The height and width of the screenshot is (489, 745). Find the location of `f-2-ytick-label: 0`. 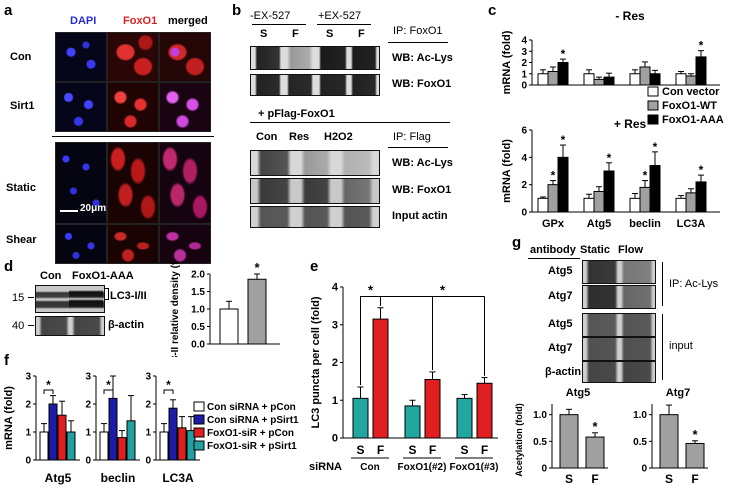

f-2-ytick-label: 0 is located at coordinates (148, 461).